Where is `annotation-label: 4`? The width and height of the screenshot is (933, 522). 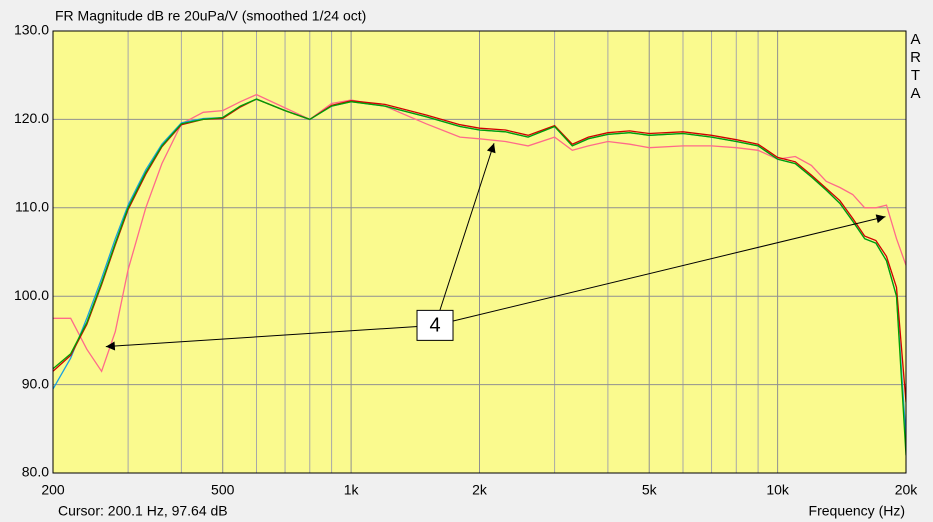
annotation-label: 4 is located at coordinates (434, 326).